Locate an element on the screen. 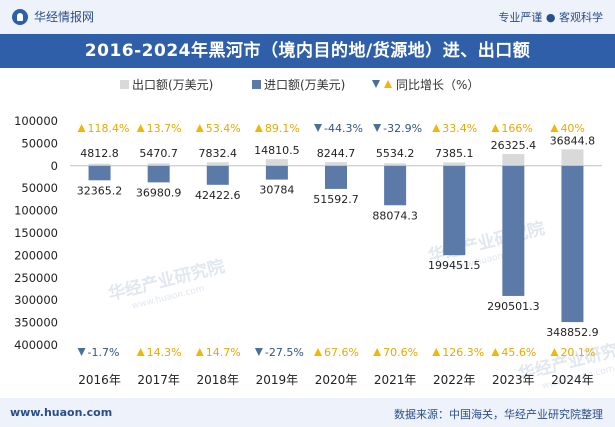 The height and width of the screenshot is (427, 615). export-value-label: 26325.4 is located at coordinates (514, 145).